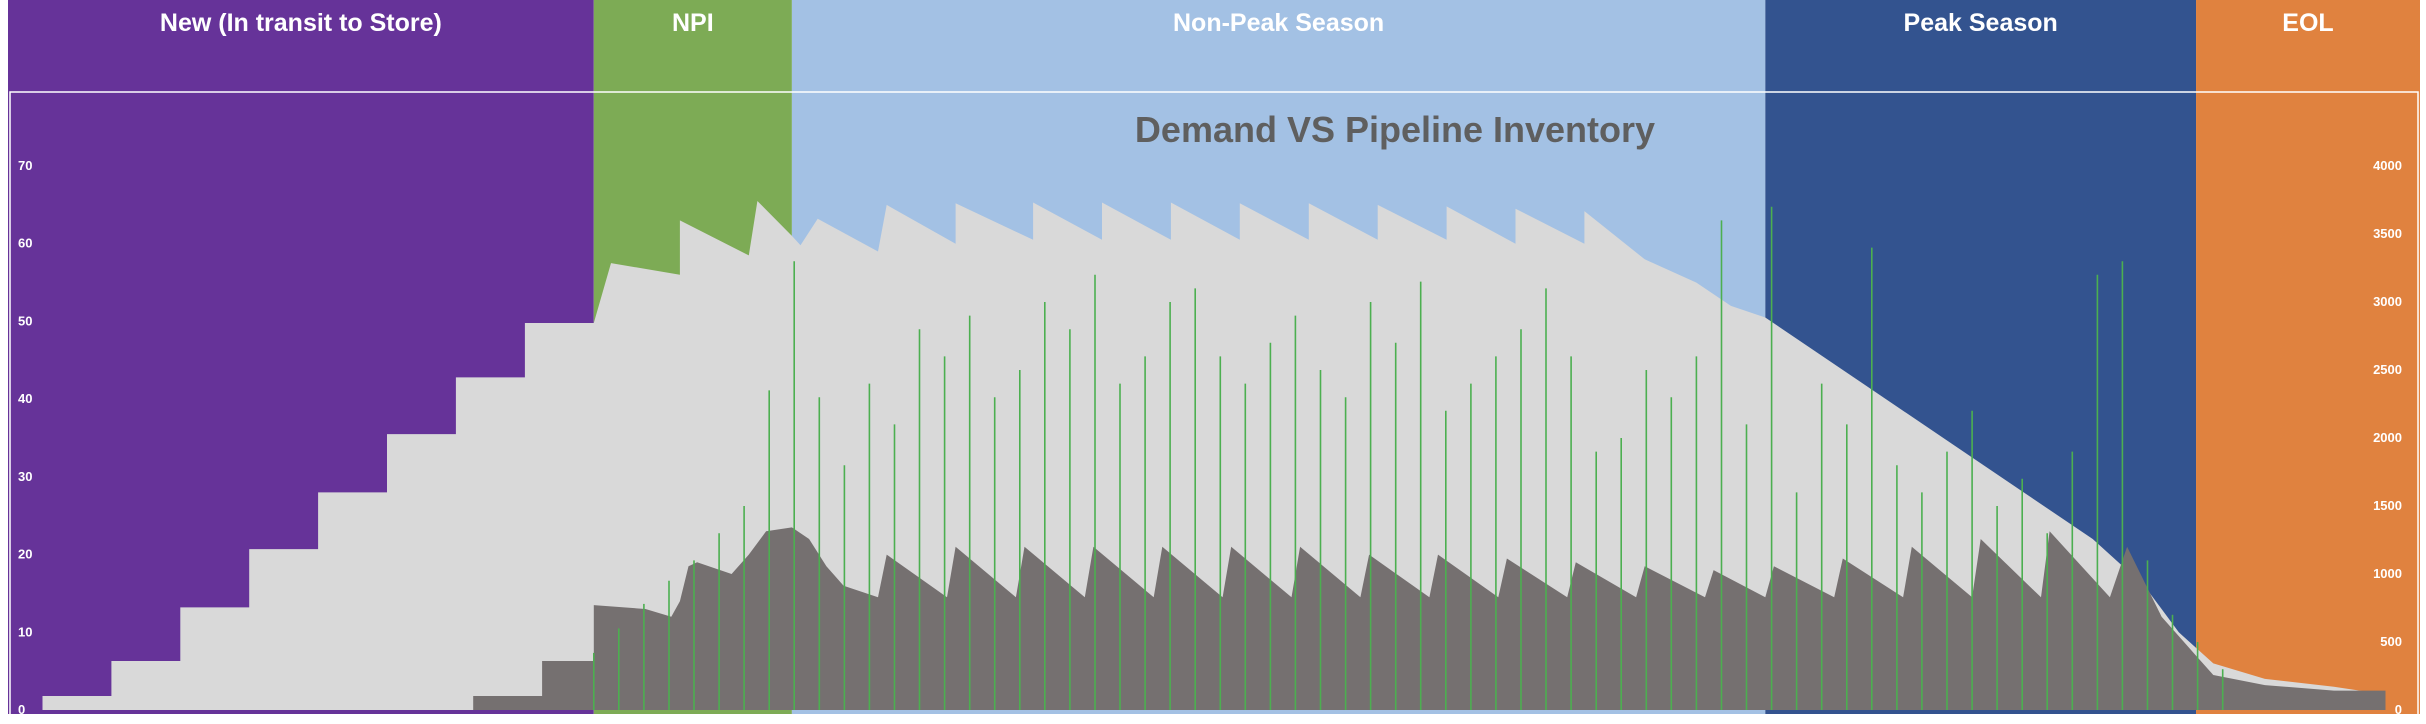 The image size is (2426, 724). Describe the element at coordinates (25, 437) in the screenshot. I see `left-axis: 0 10 20 30 40 50 60 70` at that location.